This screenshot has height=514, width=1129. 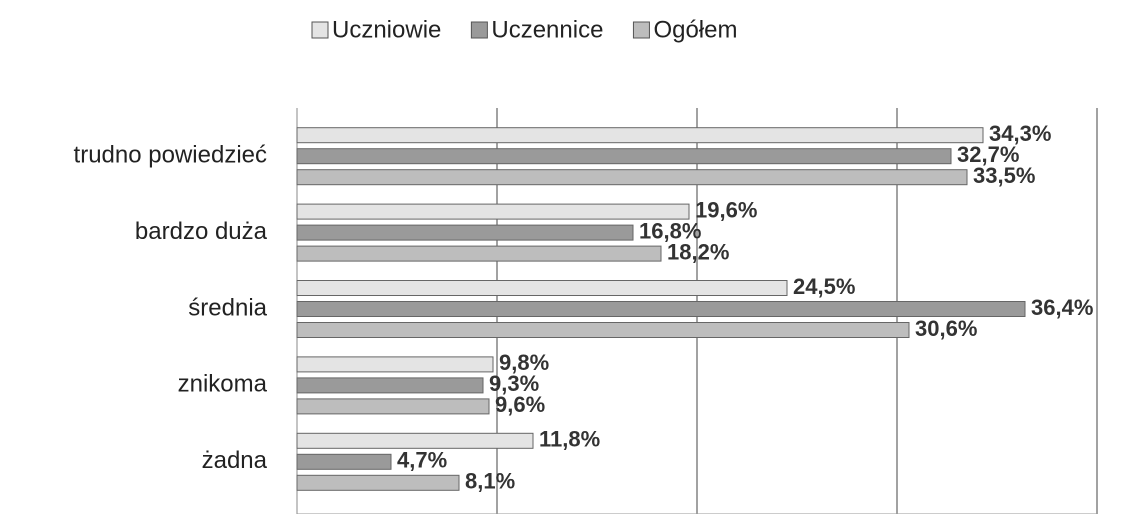 I want to click on legend-label: Uczennice, so click(x=547, y=29).